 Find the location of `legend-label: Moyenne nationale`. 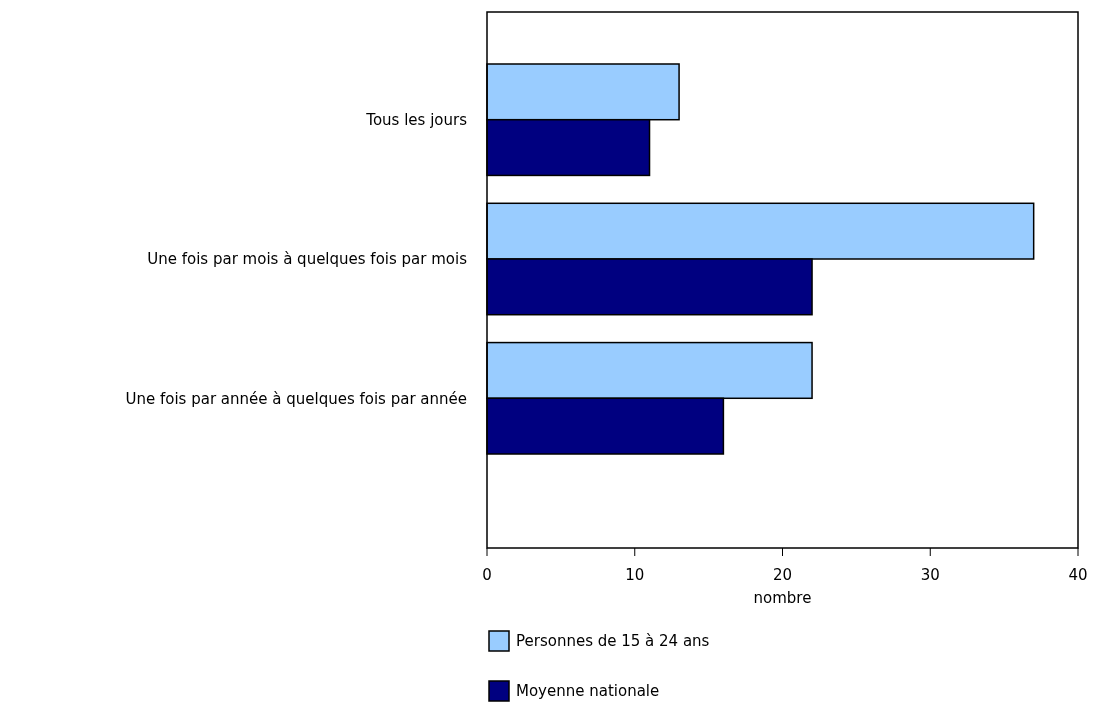

legend-label: Moyenne nationale is located at coordinates (588, 691).